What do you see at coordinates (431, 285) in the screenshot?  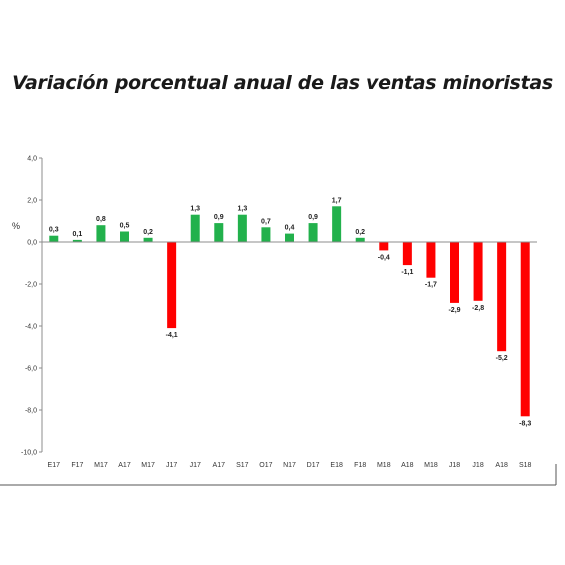 I see `data-label: -1,7` at bounding box center [431, 285].